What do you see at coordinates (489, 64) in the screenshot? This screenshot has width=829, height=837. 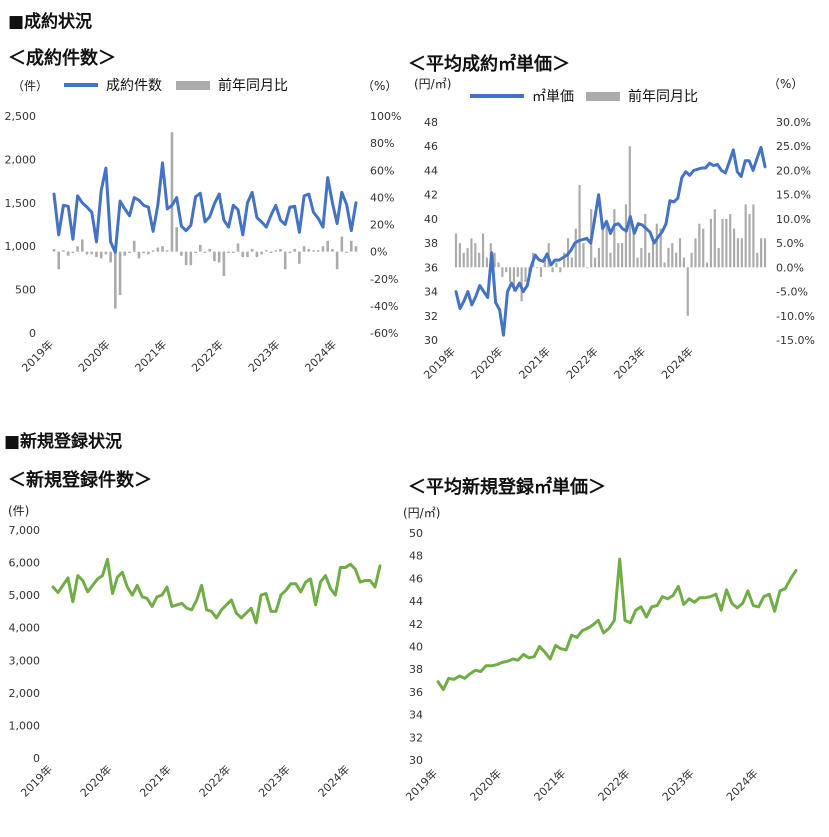 I see `chart-title-contract-unit-price: ＜平均成約㎡単価＞` at bounding box center [489, 64].